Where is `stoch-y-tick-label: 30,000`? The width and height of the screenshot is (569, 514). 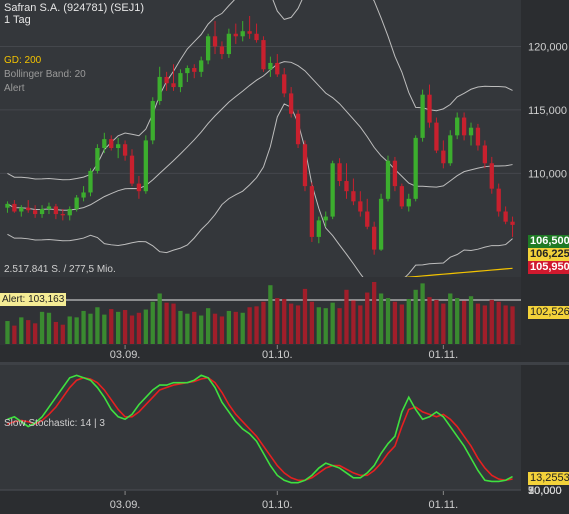
stoch-y-tick-label: 30,000 is located at coordinates (545, 491).